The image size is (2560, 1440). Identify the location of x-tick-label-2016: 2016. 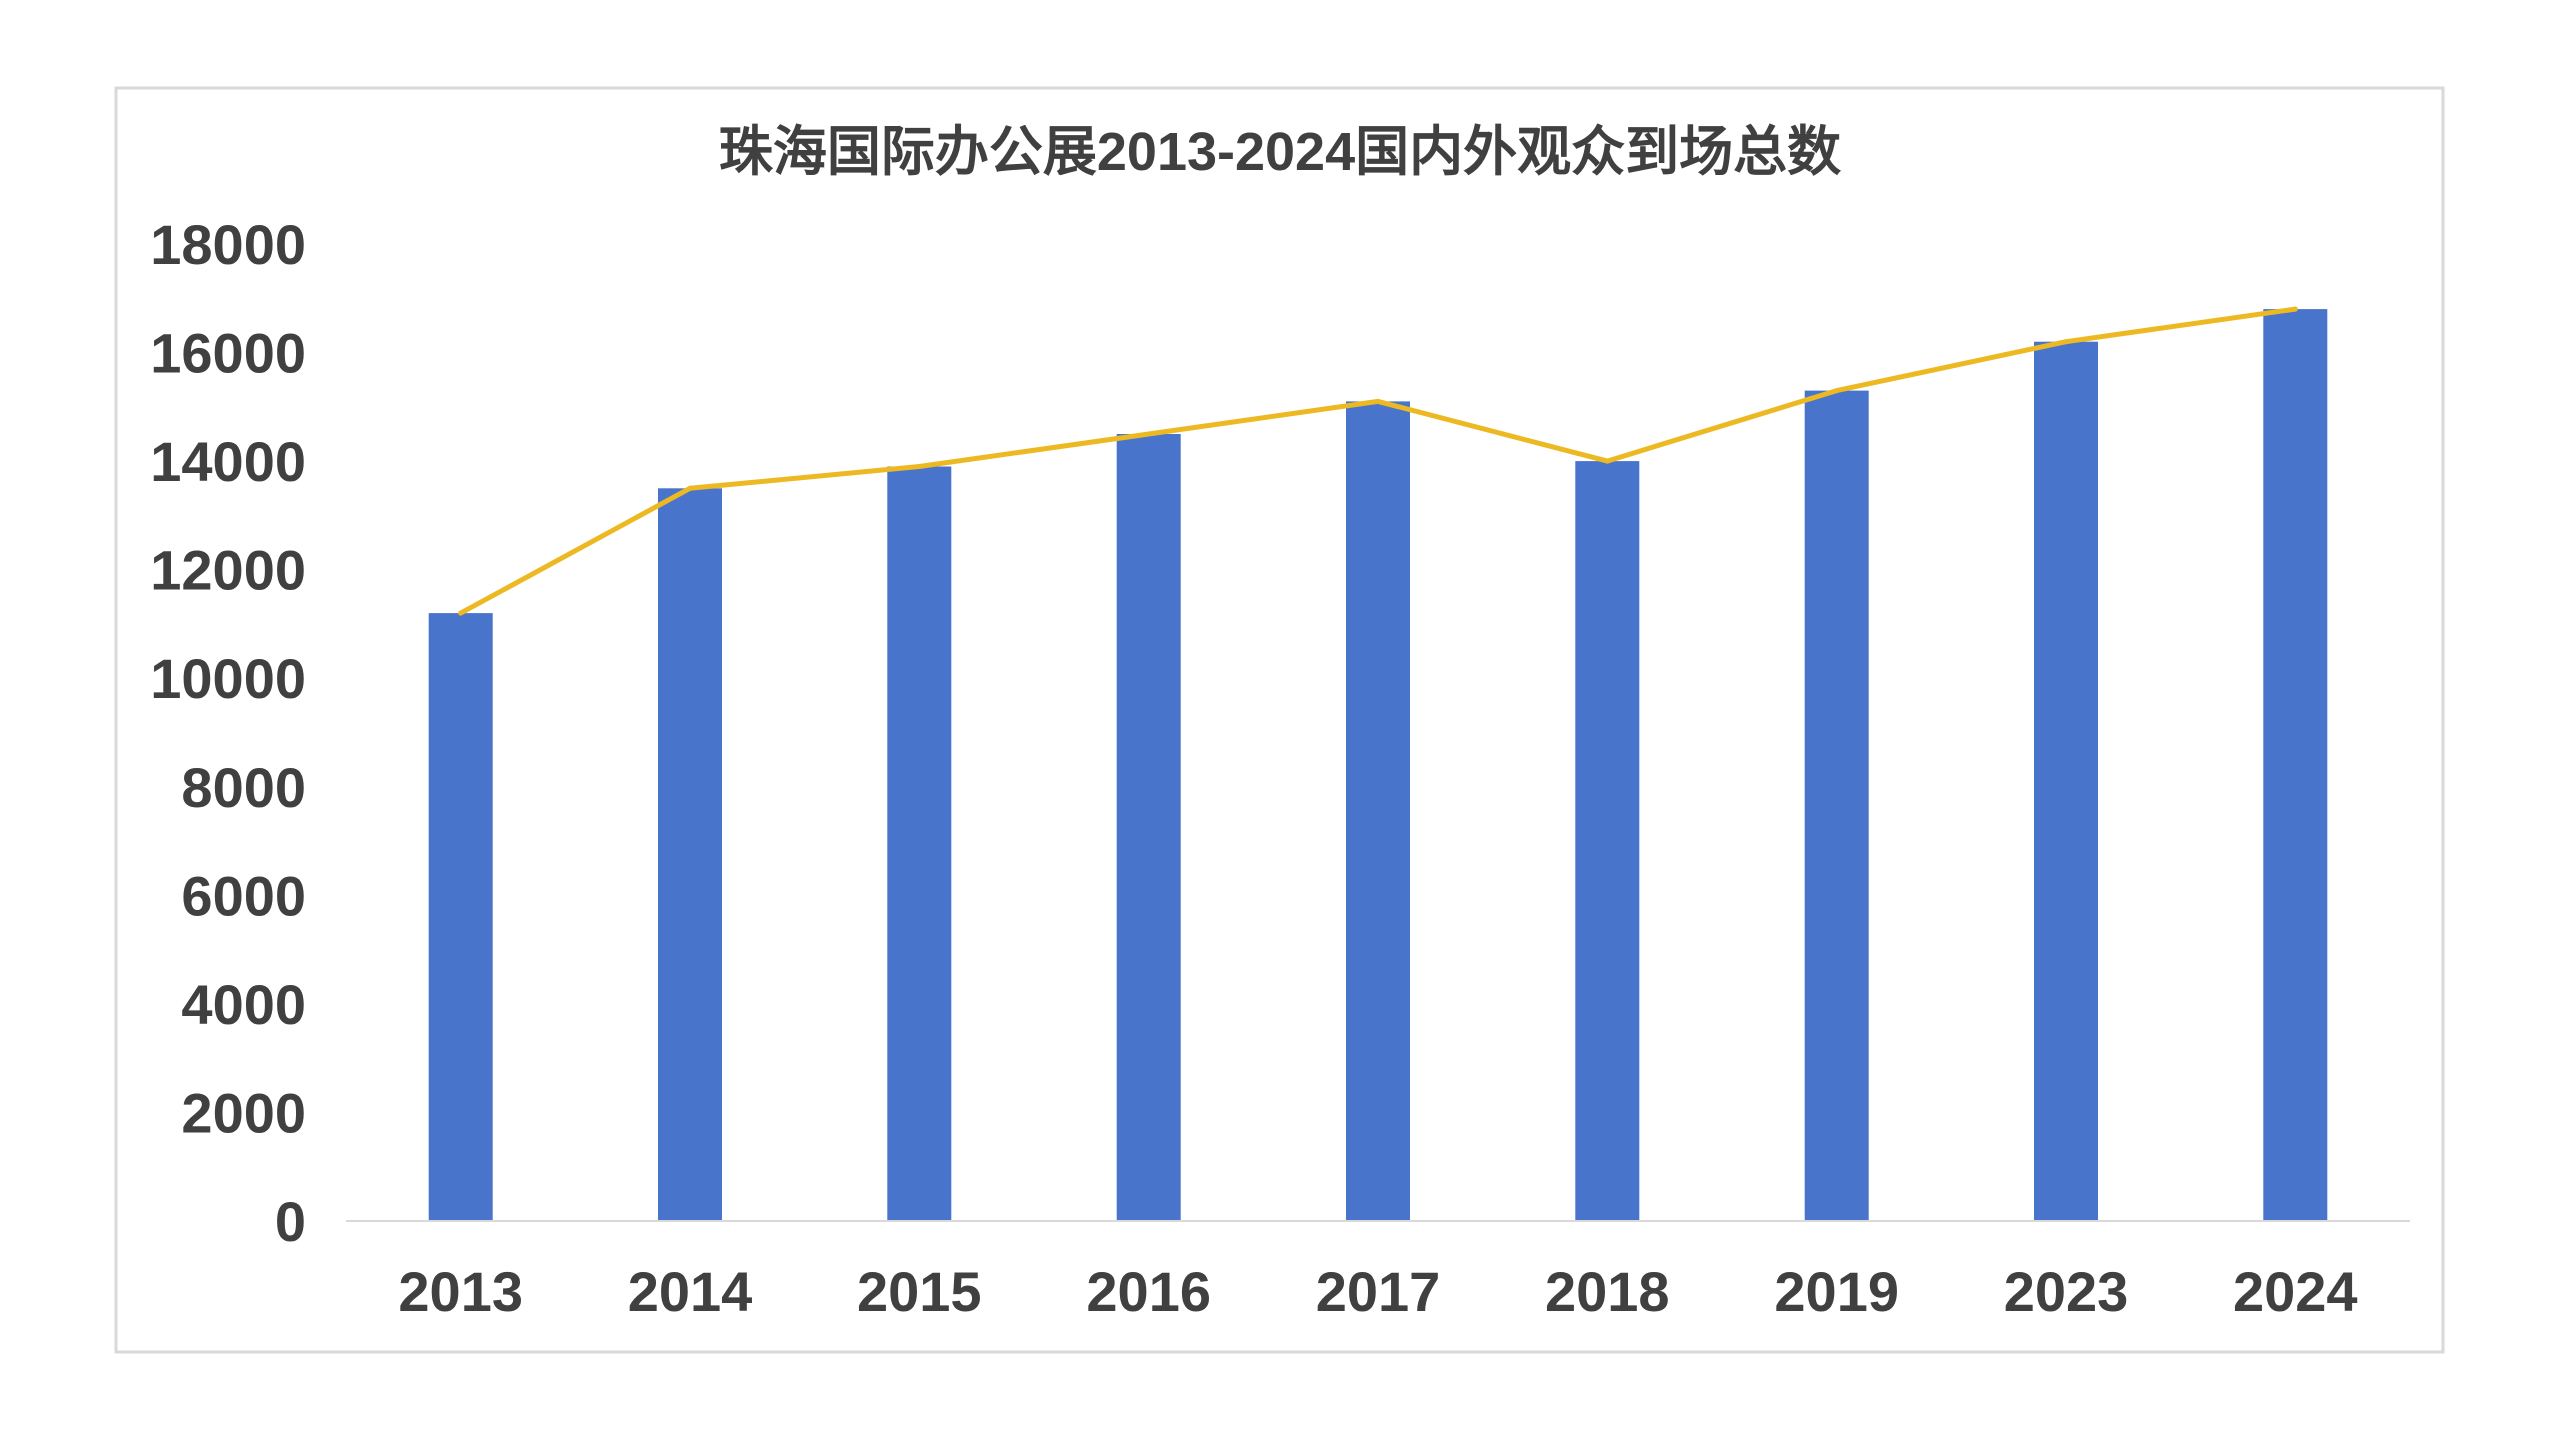
(1148, 1291).